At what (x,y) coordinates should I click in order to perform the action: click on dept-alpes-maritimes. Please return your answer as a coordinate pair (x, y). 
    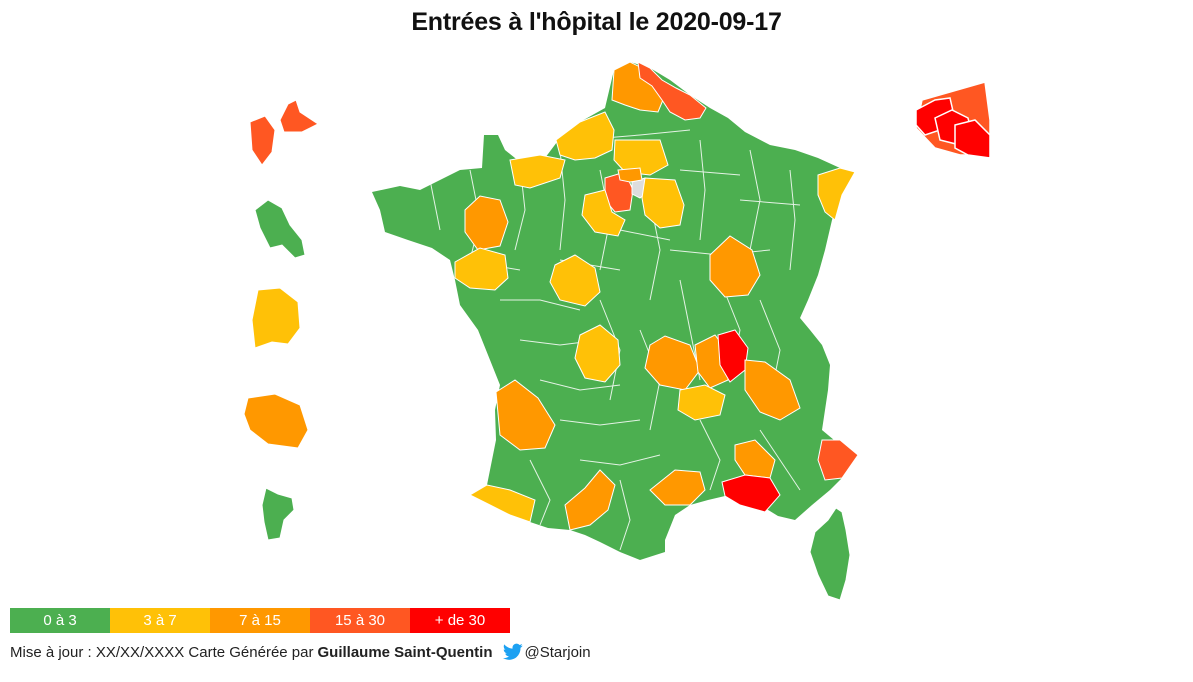
    Looking at the image, I should click on (838, 460).